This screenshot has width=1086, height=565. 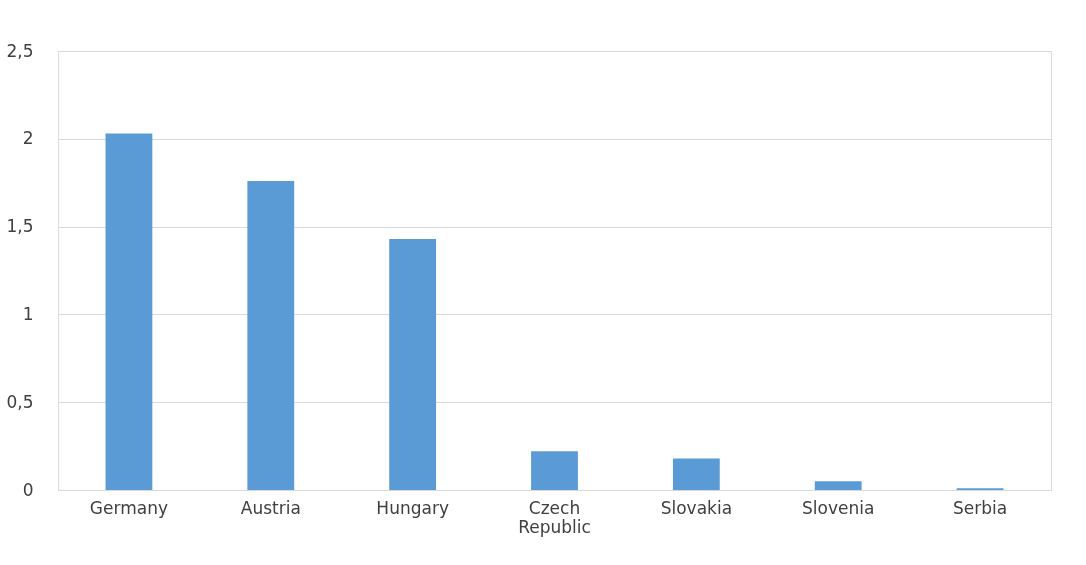 I want to click on x-tick-label: Slovakia, so click(x=696, y=507).